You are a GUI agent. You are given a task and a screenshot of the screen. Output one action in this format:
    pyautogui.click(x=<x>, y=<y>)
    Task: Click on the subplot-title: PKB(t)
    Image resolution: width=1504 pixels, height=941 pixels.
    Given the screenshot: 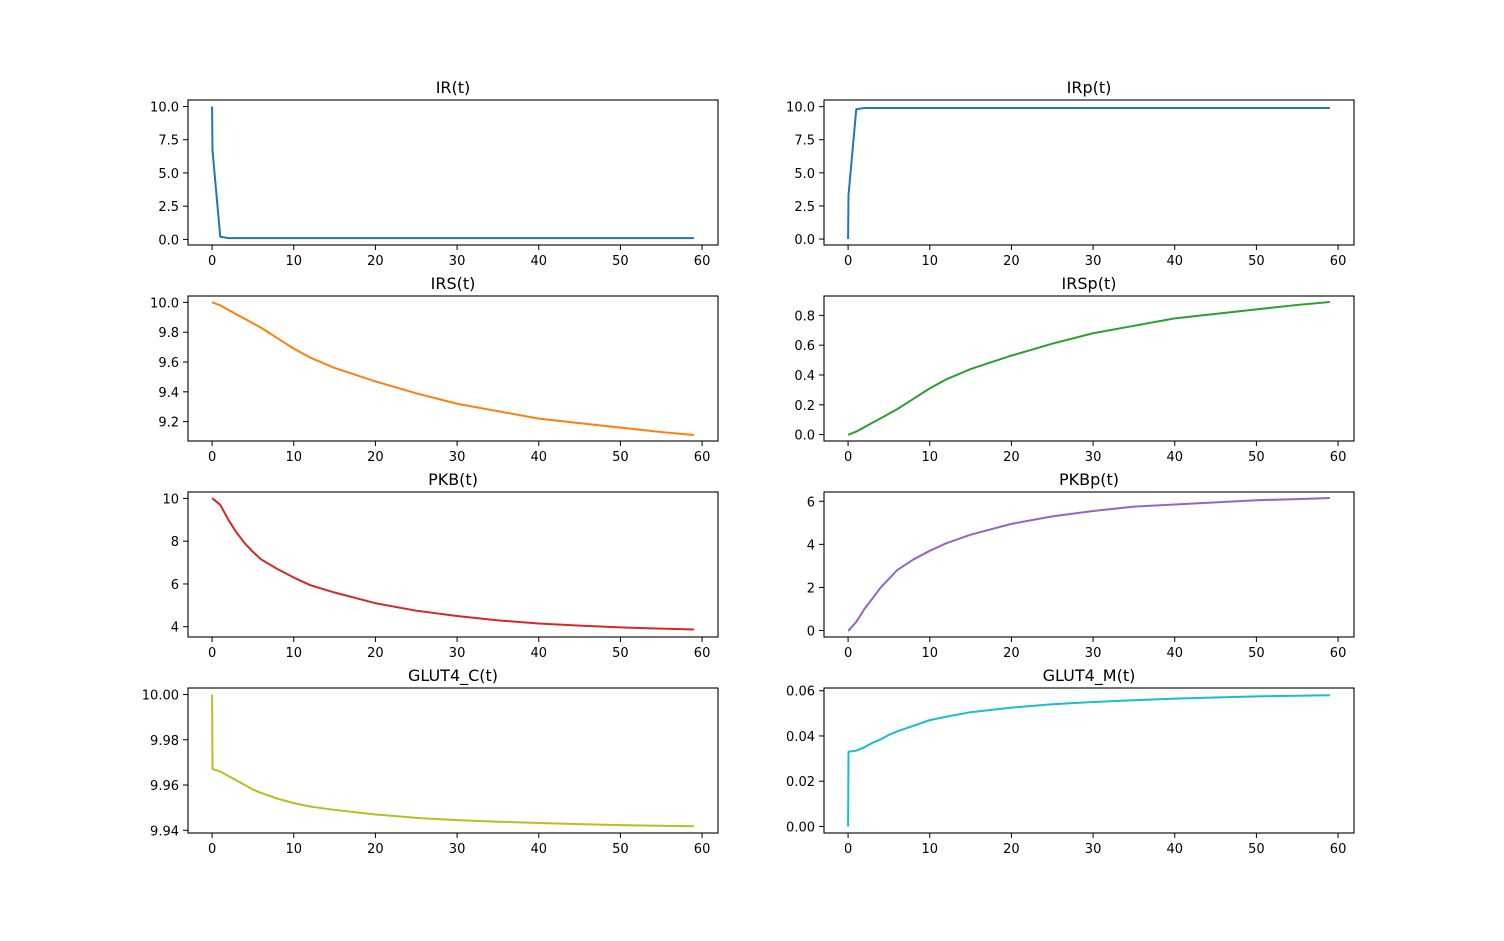 What is the action you would take?
    pyautogui.click(x=453, y=479)
    